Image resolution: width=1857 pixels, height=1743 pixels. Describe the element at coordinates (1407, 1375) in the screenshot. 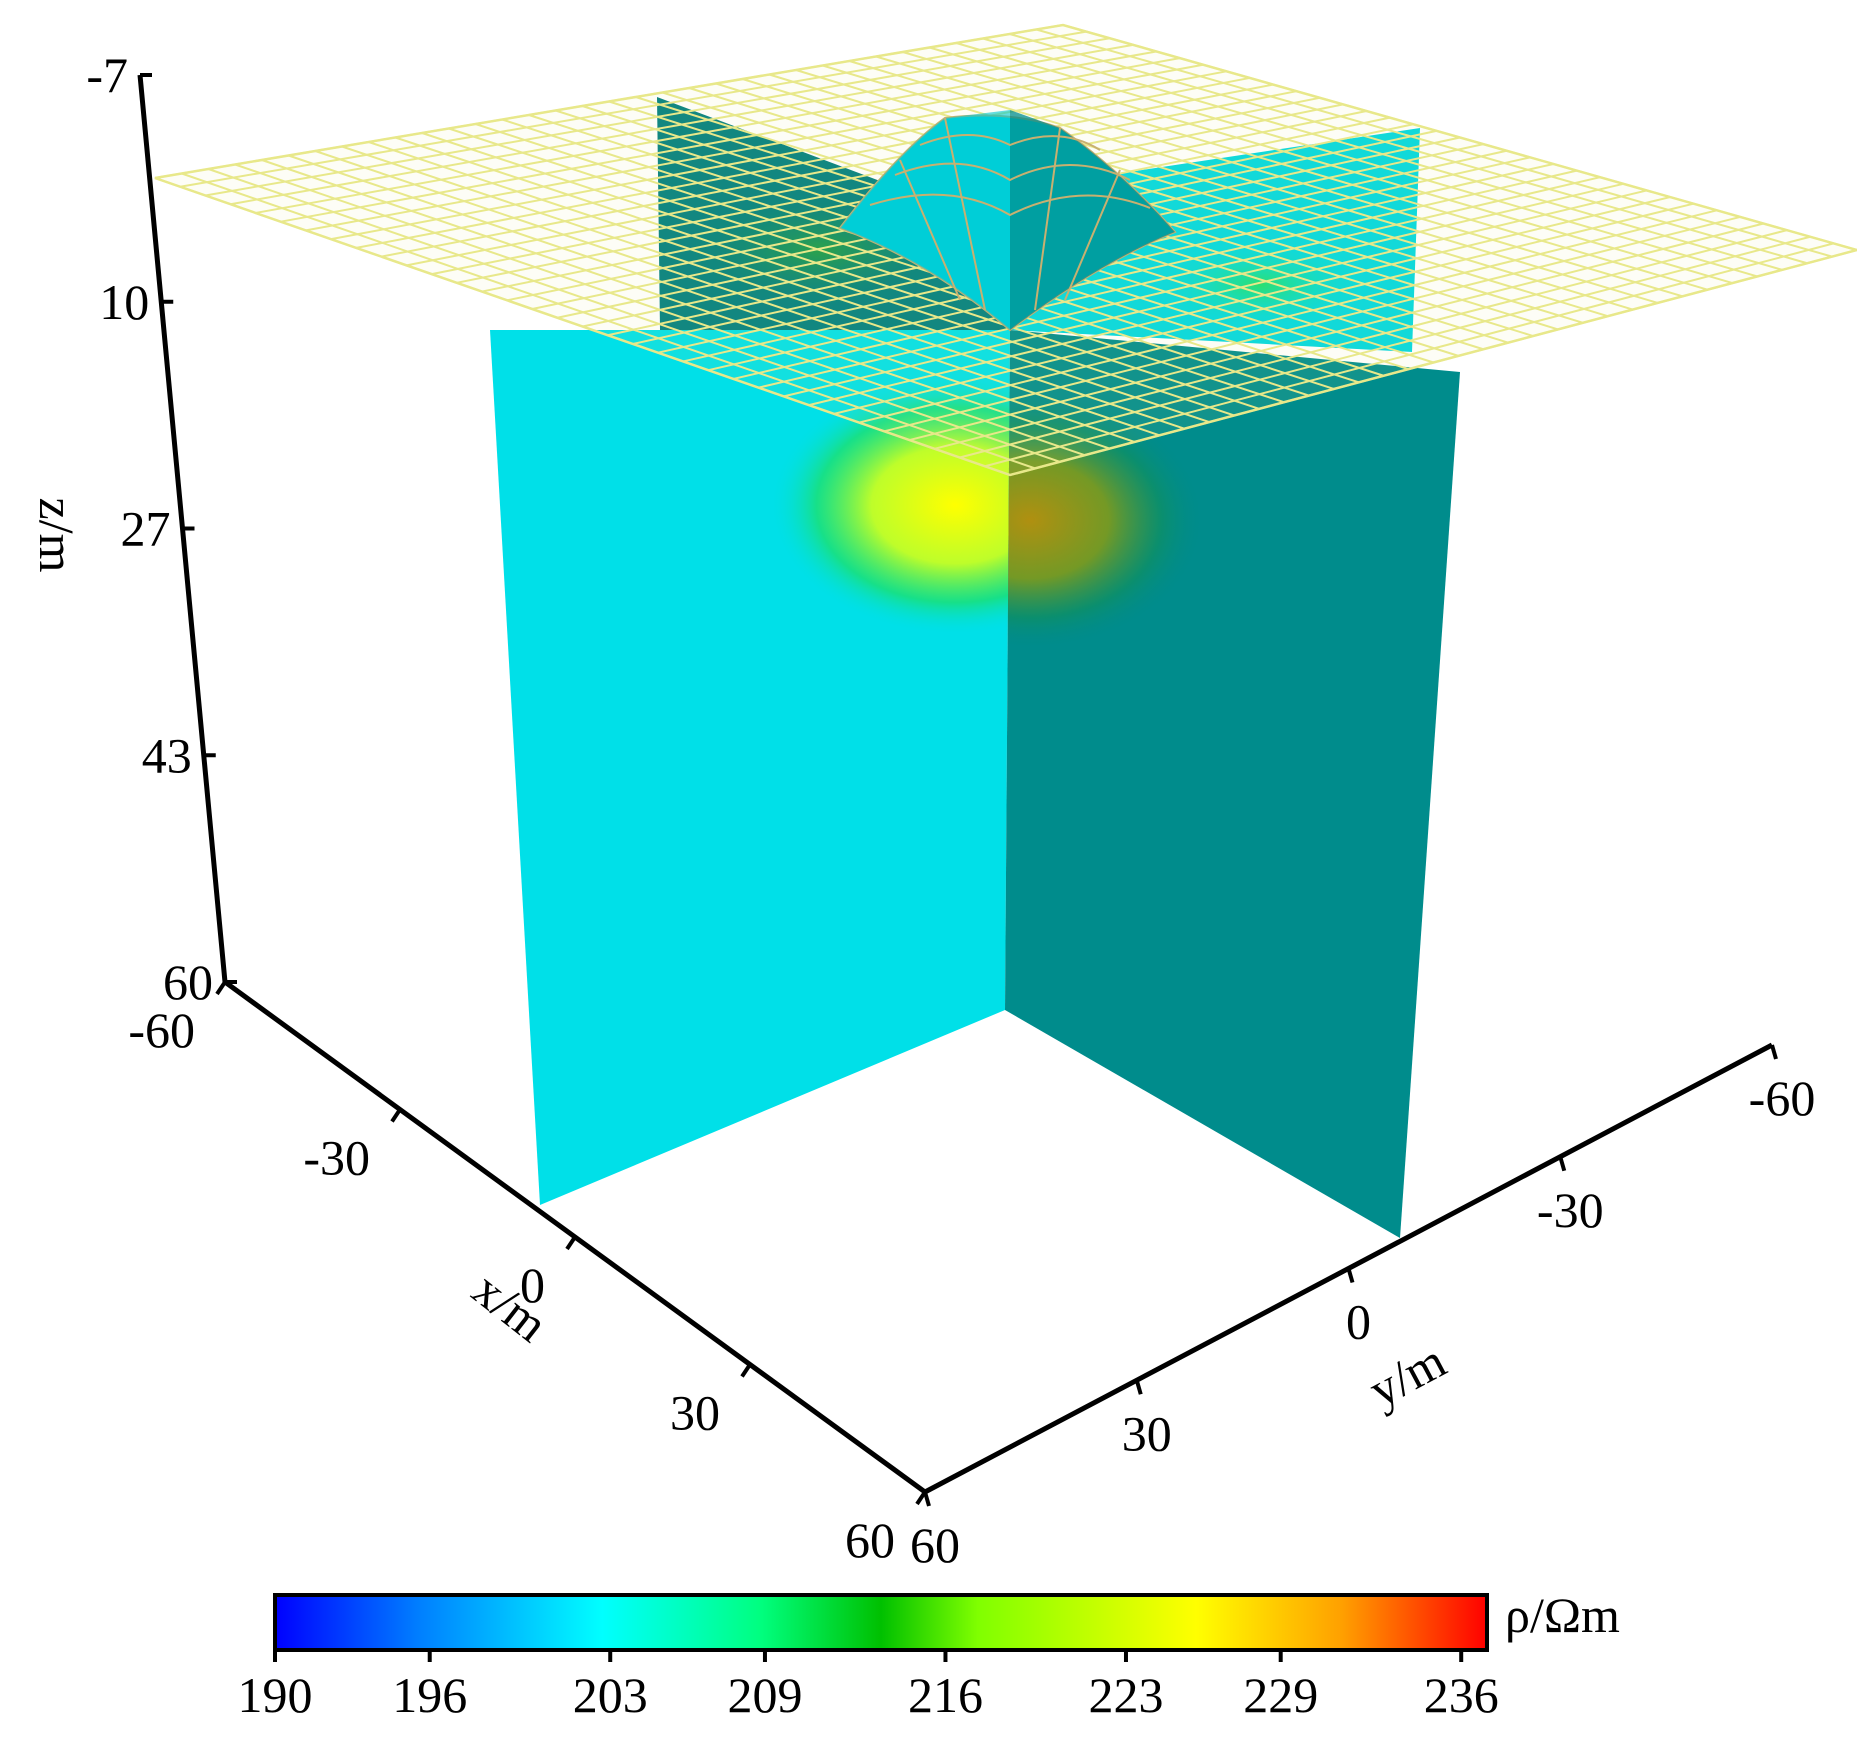

I see `y-axis-label: y/m` at that location.